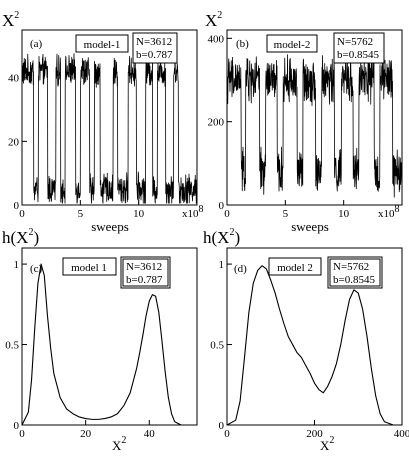 This screenshot has width=409, height=460. I want to click on xlabel-a: sweeps, so click(110, 226).